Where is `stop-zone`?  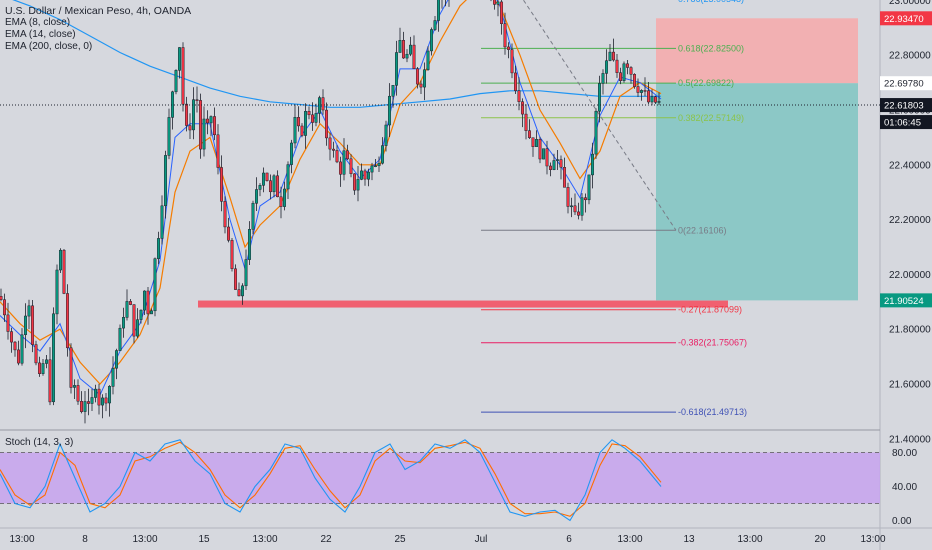 stop-zone is located at coordinates (757, 51).